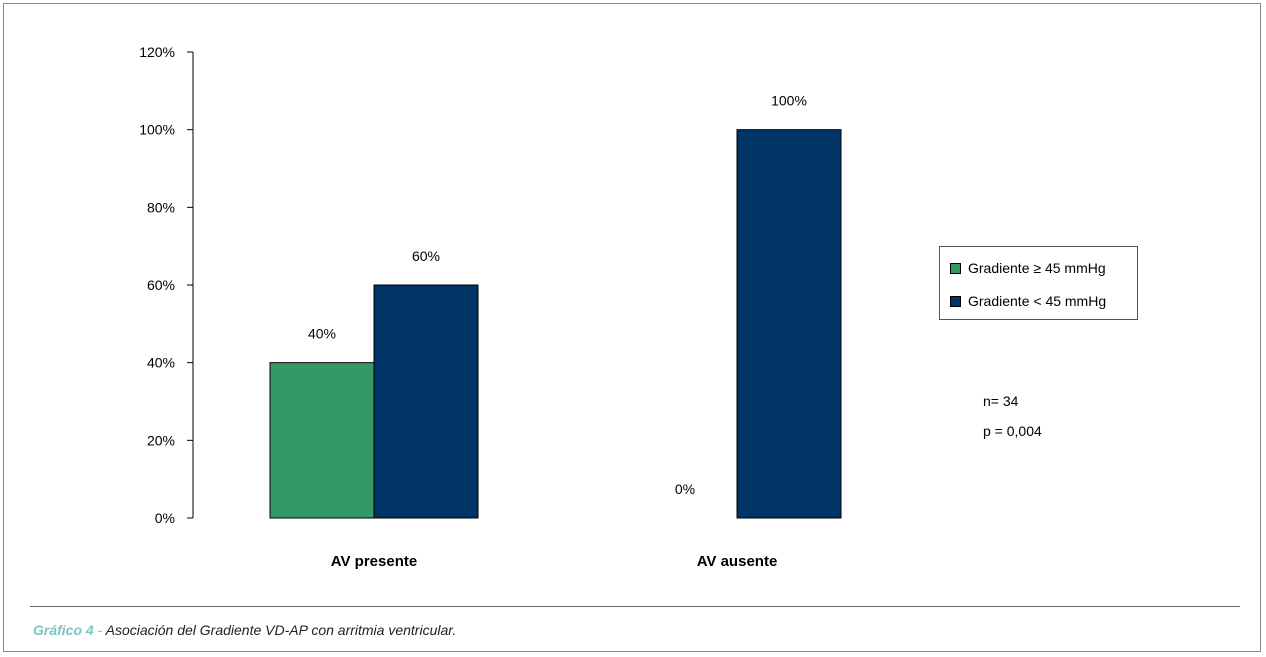 The height and width of the screenshot is (657, 1266). I want to click on caption-label: Gráfico 4, so click(63, 630).